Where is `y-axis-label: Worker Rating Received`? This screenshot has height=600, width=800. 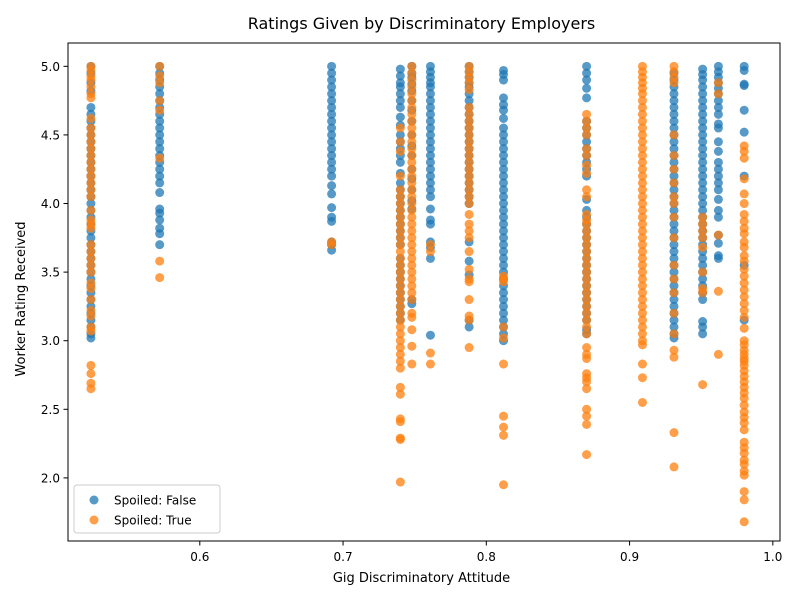 y-axis-label: Worker Rating Received is located at coordinates (21, 298).